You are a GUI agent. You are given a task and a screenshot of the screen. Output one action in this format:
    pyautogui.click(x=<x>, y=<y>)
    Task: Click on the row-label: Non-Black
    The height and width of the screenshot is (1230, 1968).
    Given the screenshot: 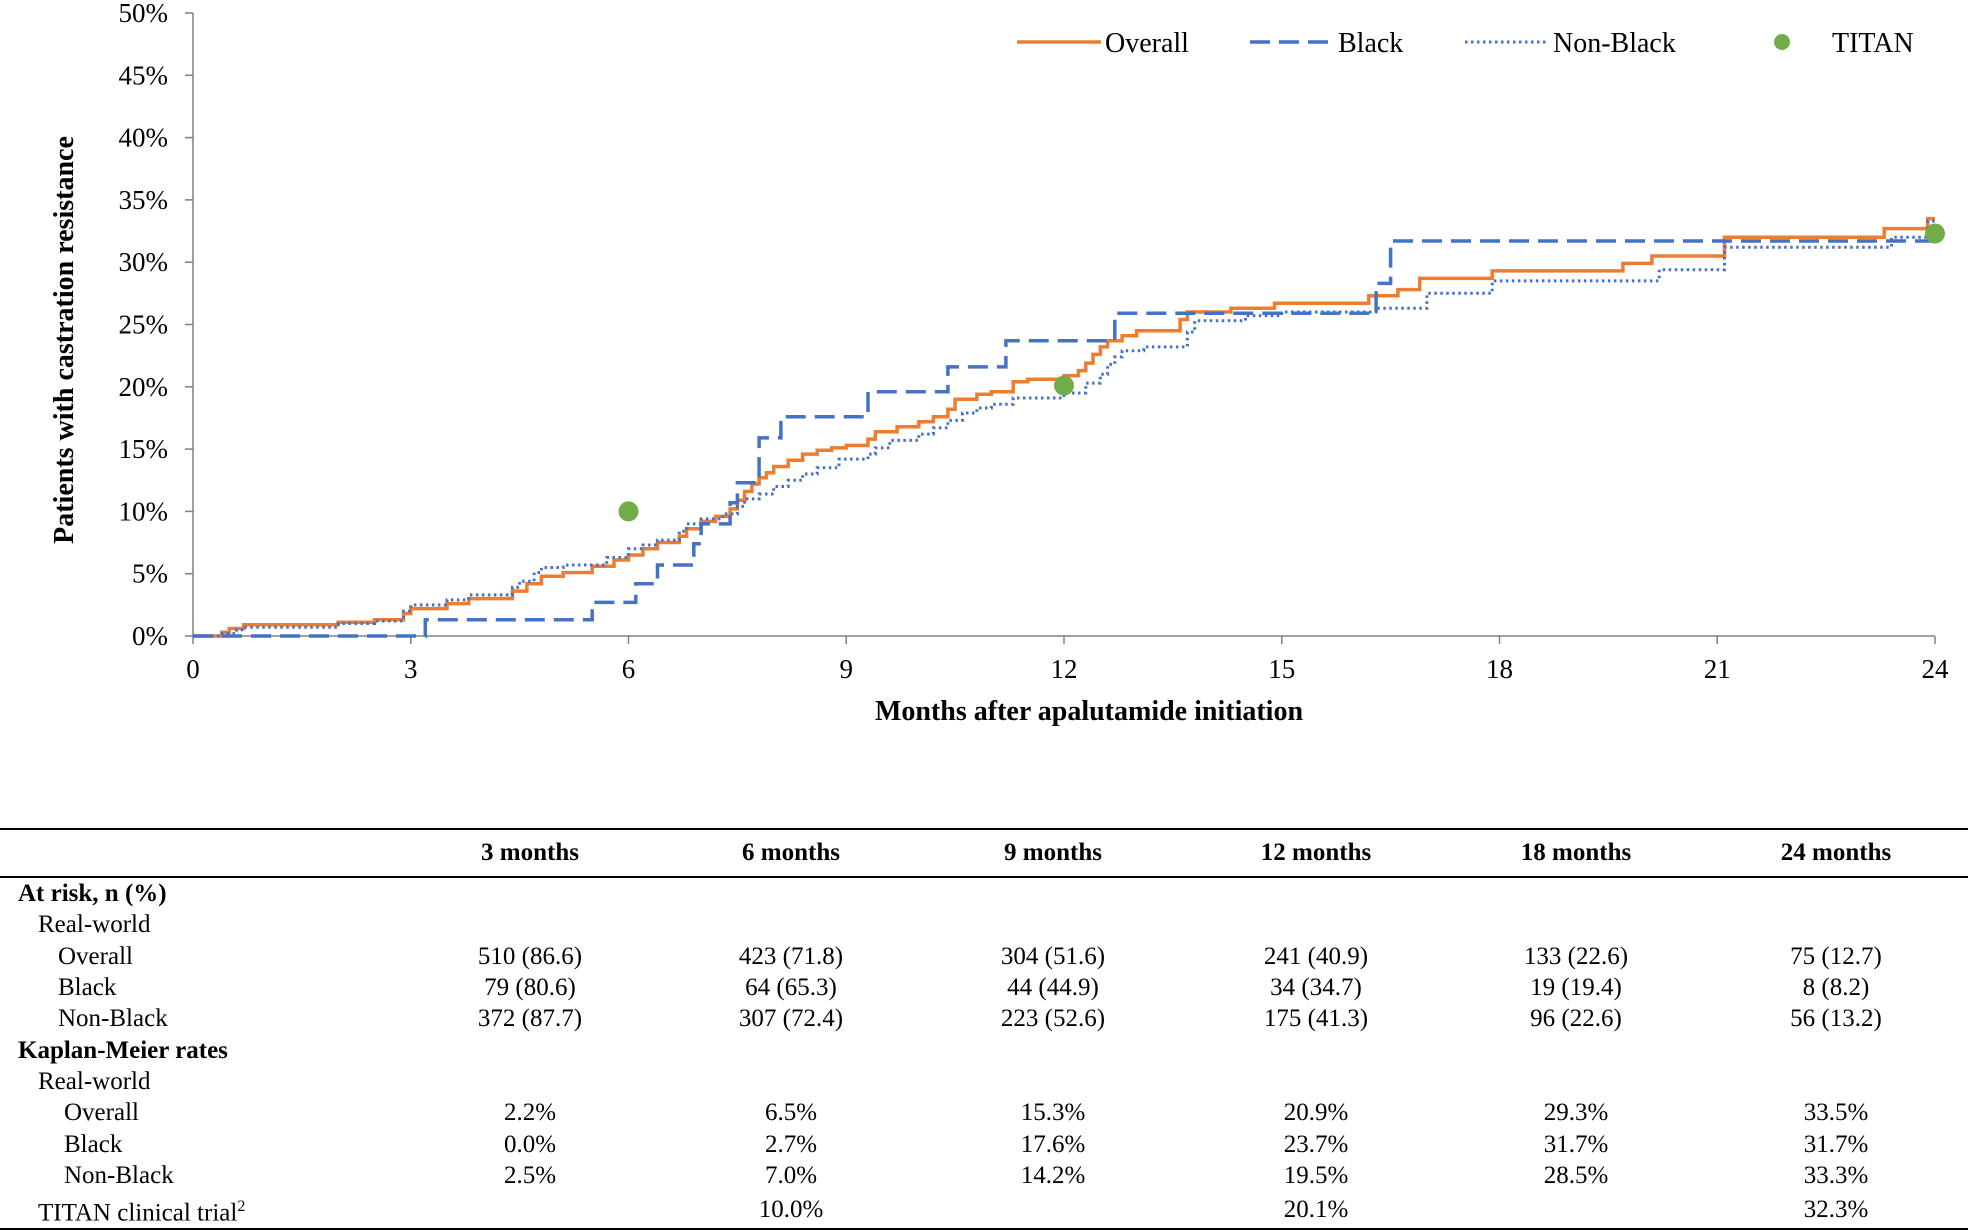 What is the action you would take?
    pyautogui.click(x=113, y=1019)
    